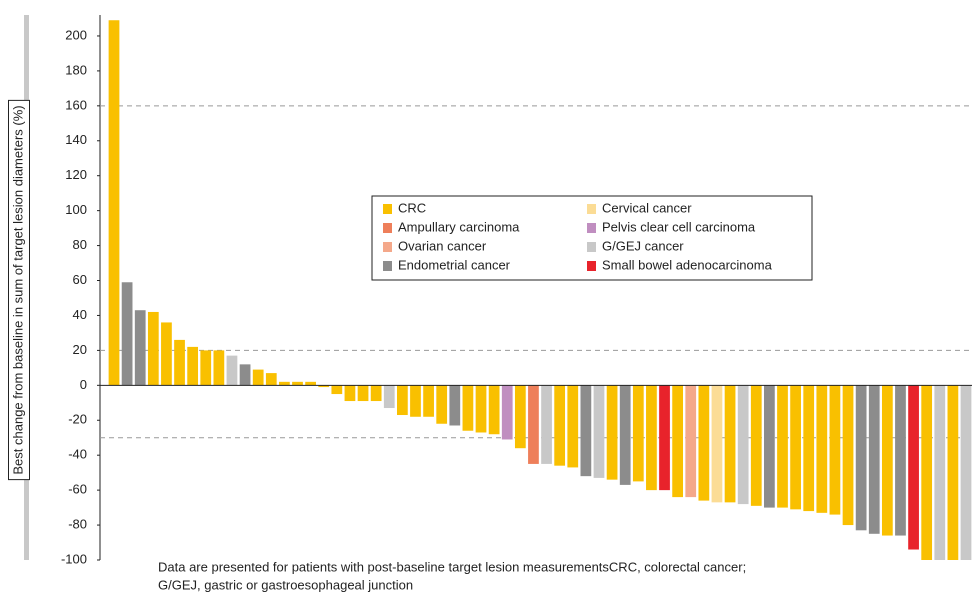 The image size is (974, 595). I want to click on y-tick-label: 140, so click(76, 139).